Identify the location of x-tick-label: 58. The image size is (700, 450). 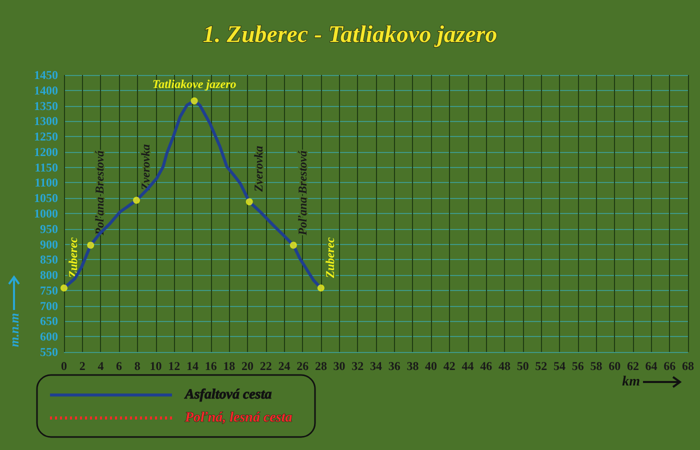
(596, 366).